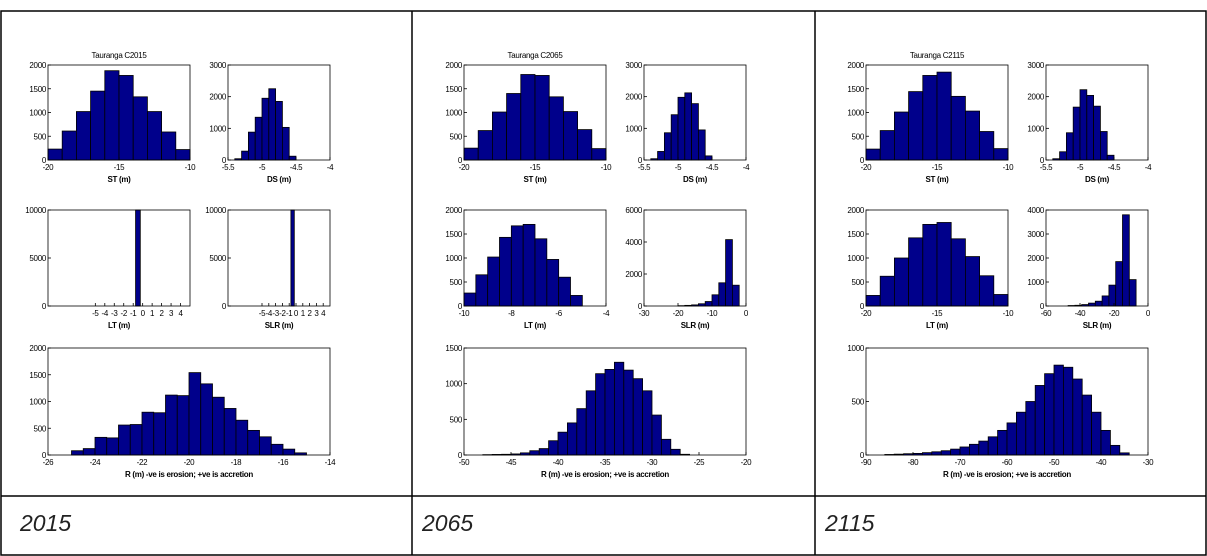  What do you see at coordinates (310, 313) in the screenshot?
I see `x-tick-label: 2` at bounding box center [310, 313].